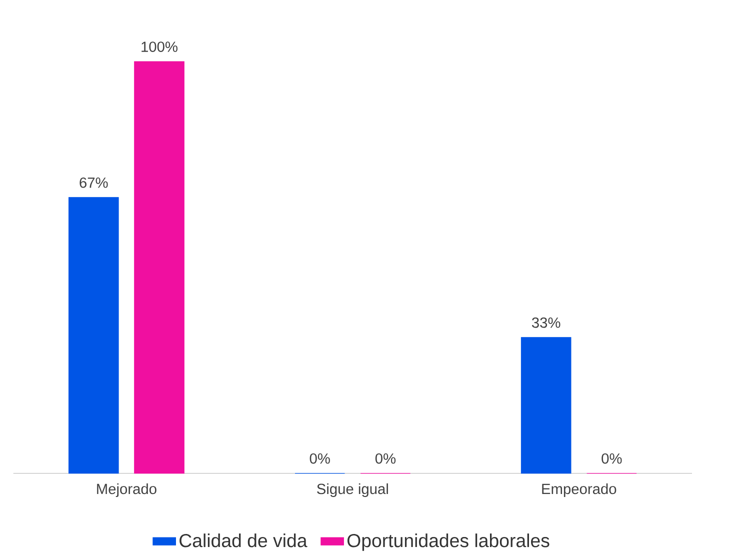  What do you see at coordinates (126, 490) in the screenshot?
I see `x-tick-label: Mejorado` at bounding box center [126, 490].